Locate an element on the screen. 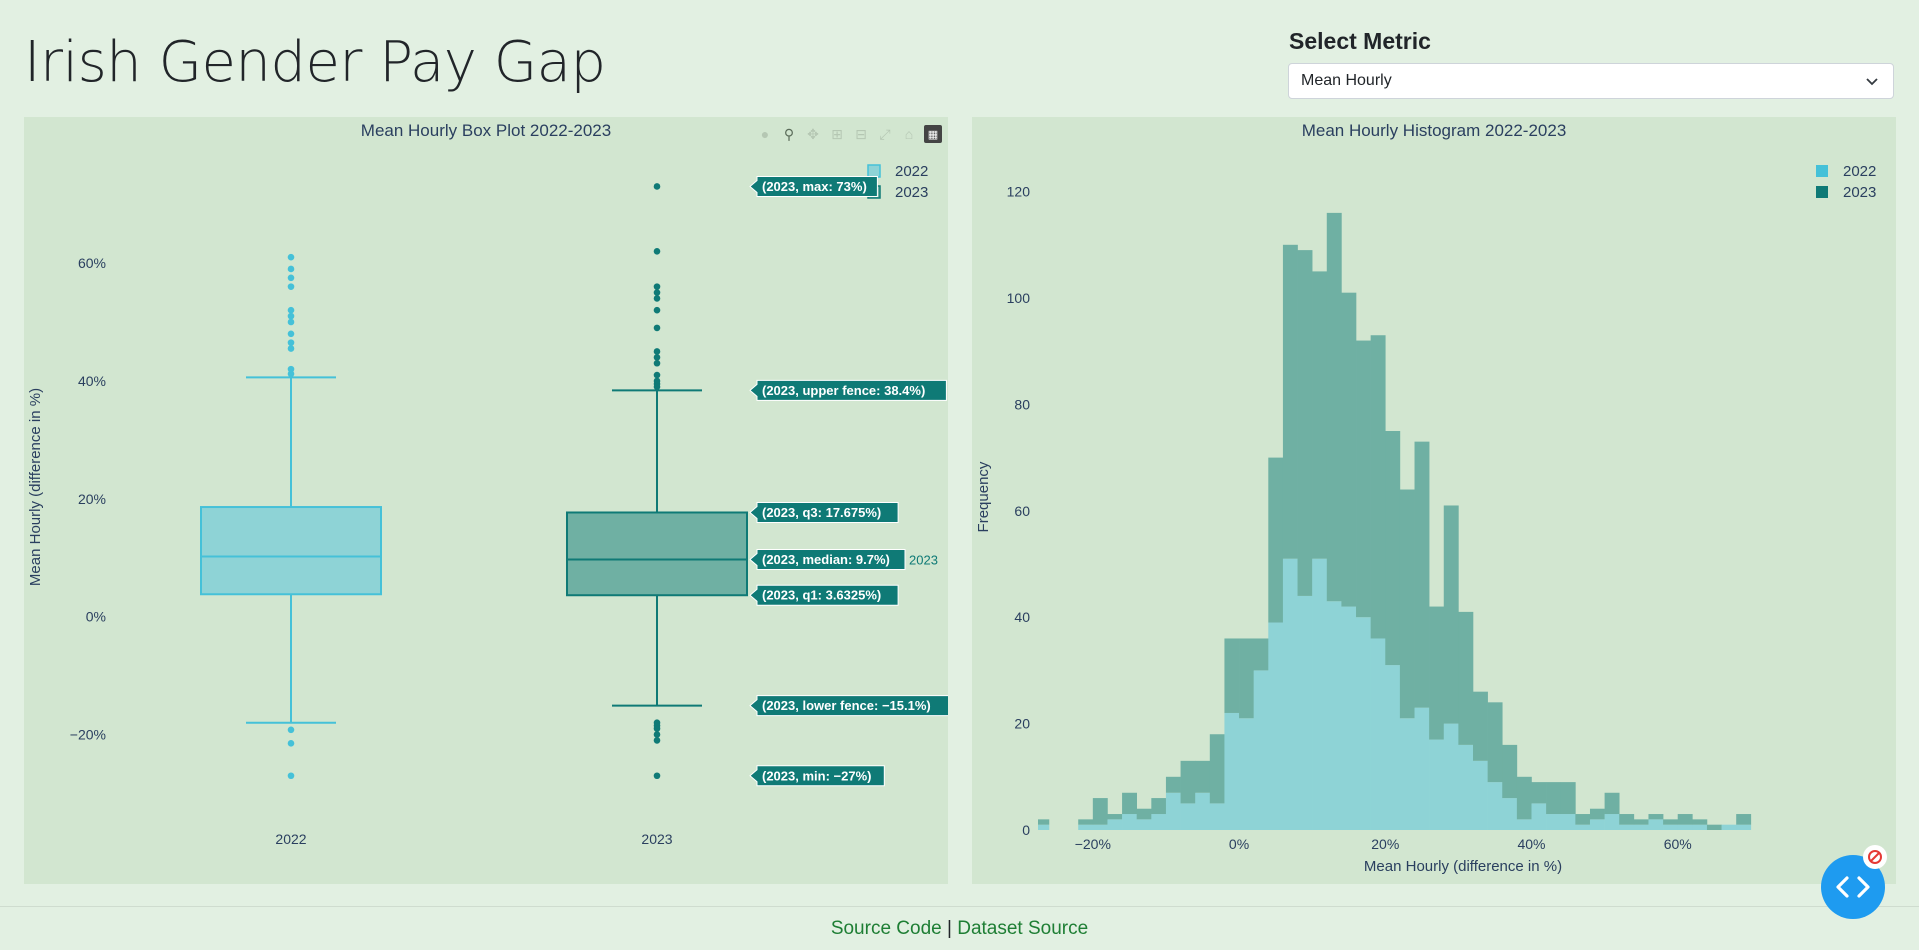 The image size is (1919, 950). hist-legend-swatch-2022 is located at coordinates (1822, 171).